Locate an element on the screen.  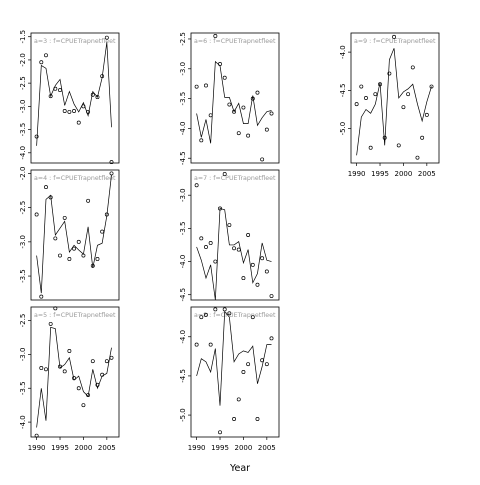
x-axis-title: Year is located at coordinates (239, 468).